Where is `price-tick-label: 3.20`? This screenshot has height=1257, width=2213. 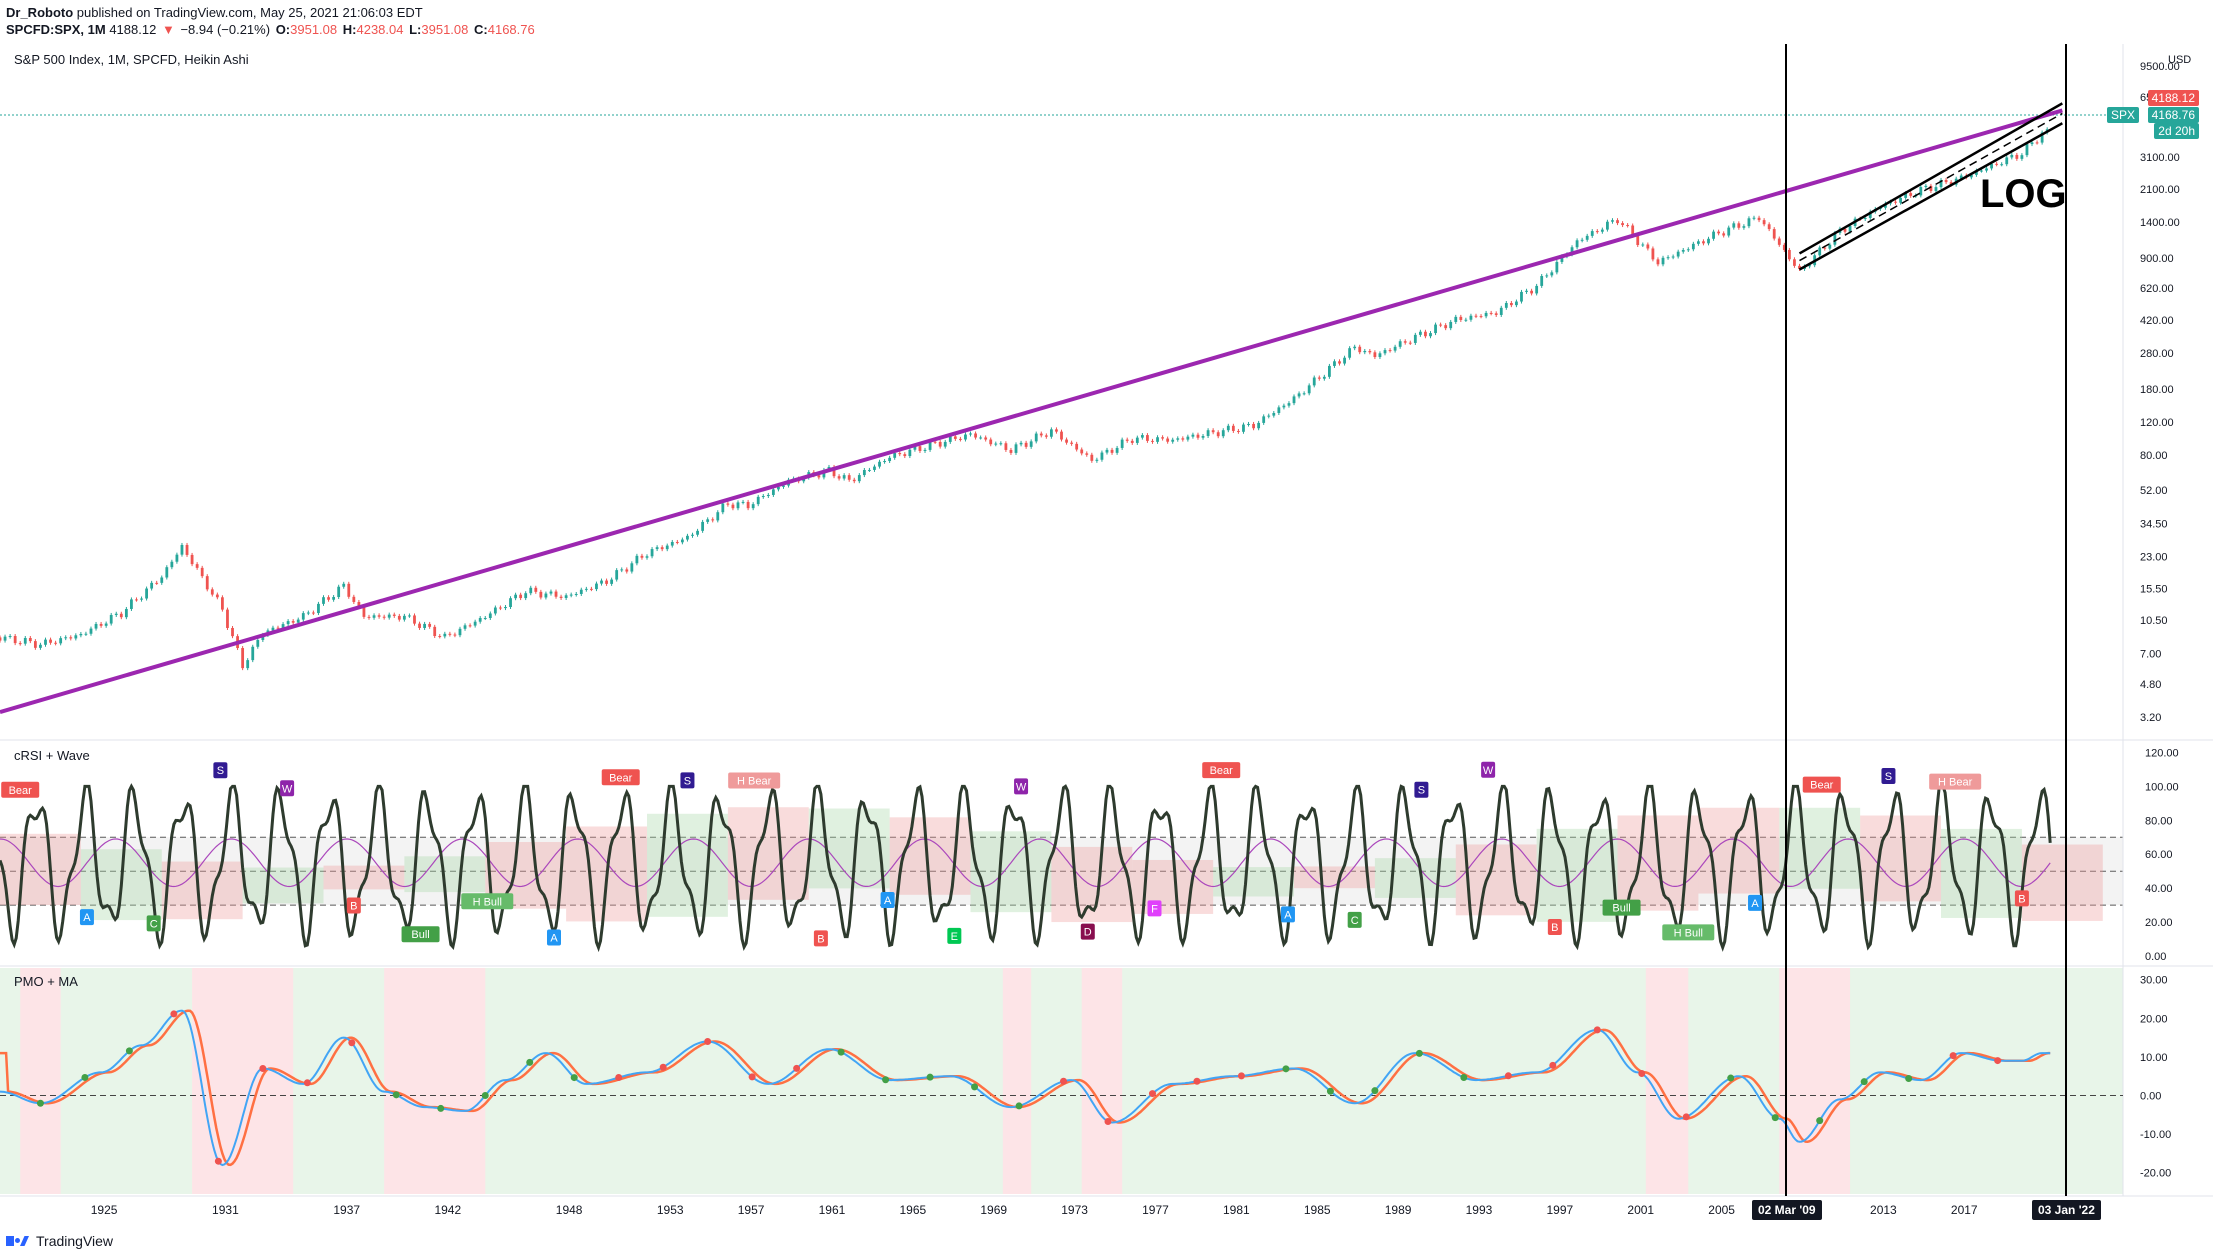
price-tick-label: 3.20 is located at coordinates (2150, 718).